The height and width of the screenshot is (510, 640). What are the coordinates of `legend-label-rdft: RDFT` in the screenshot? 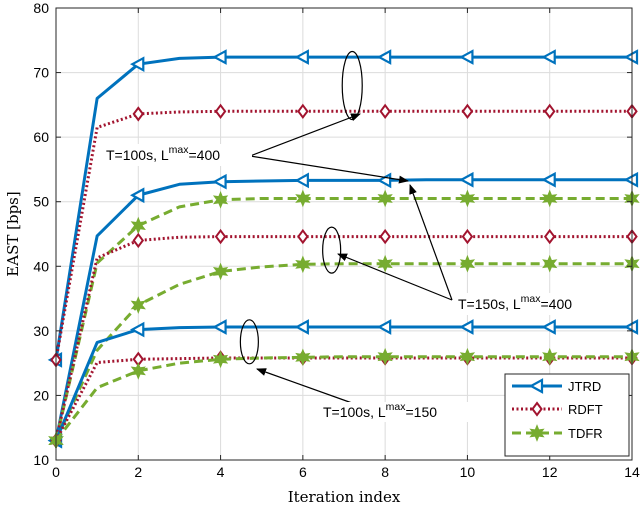 It's located at (585, 409).